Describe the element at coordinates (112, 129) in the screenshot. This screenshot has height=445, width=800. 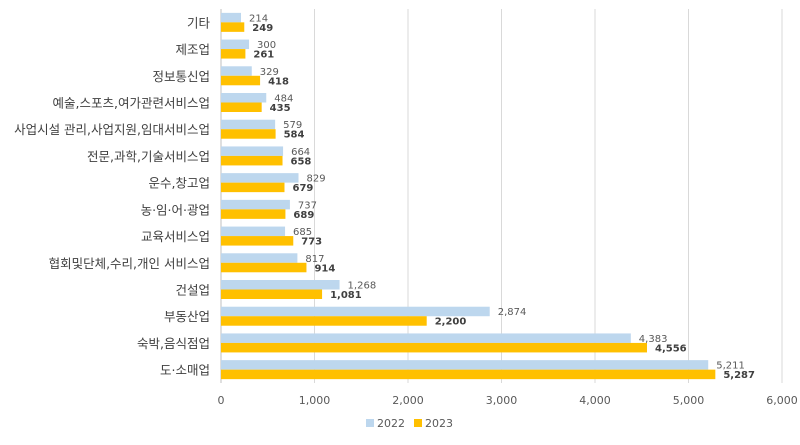
I see `category-label: 사업시설 관리,사업지원,임대서비스업` at that location.